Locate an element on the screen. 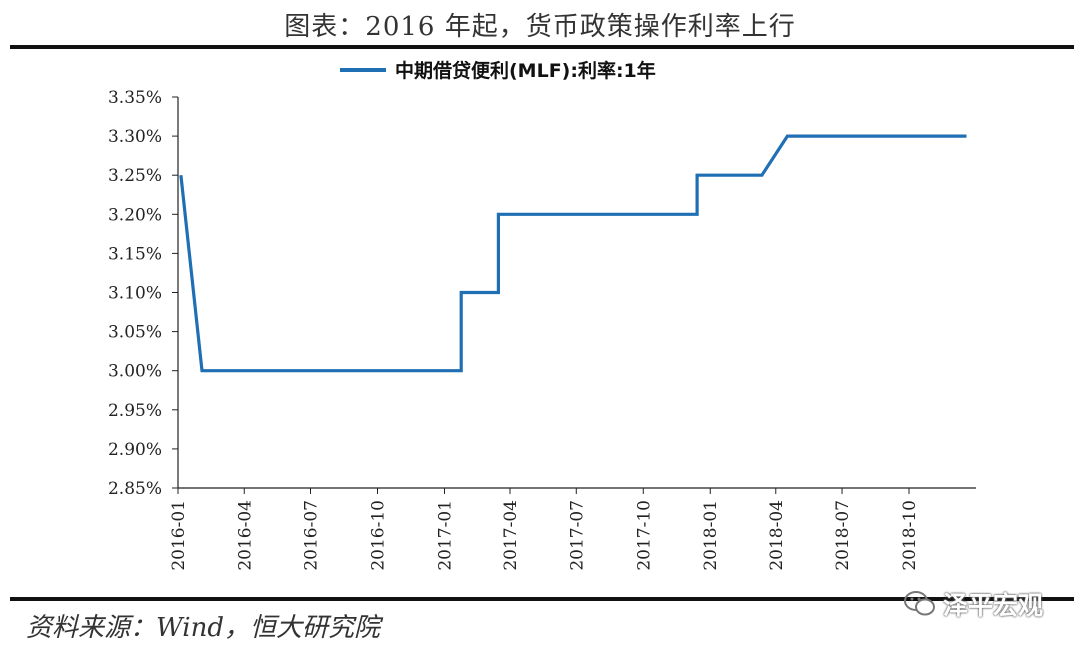 The height and width of the screenshot is (652, 1080). legend-label: 中期借贷便利(MLF):利率:1年 is located at coordinates (525, 70).